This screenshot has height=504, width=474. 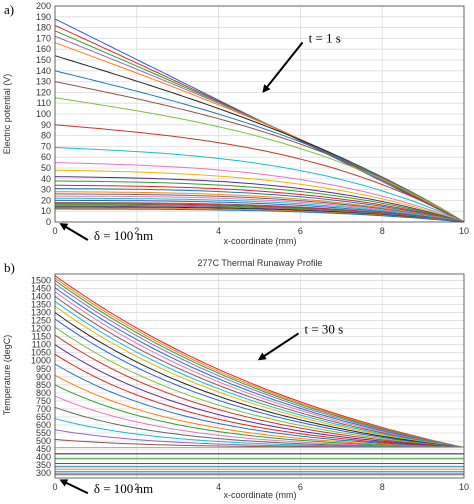 I want to click on y-tick-label: 1450, so click(x=41, y=288).